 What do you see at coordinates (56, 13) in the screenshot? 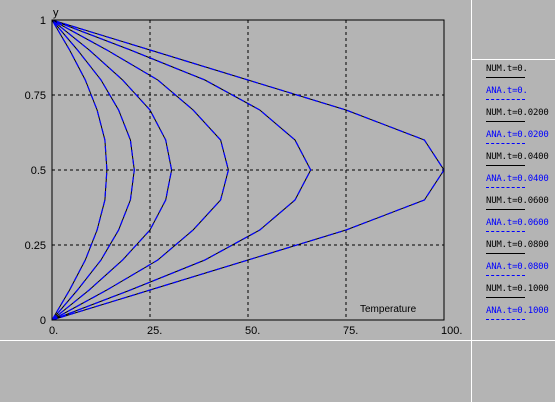
I see `y-axis-label: y` at bounding box center [56, 13].